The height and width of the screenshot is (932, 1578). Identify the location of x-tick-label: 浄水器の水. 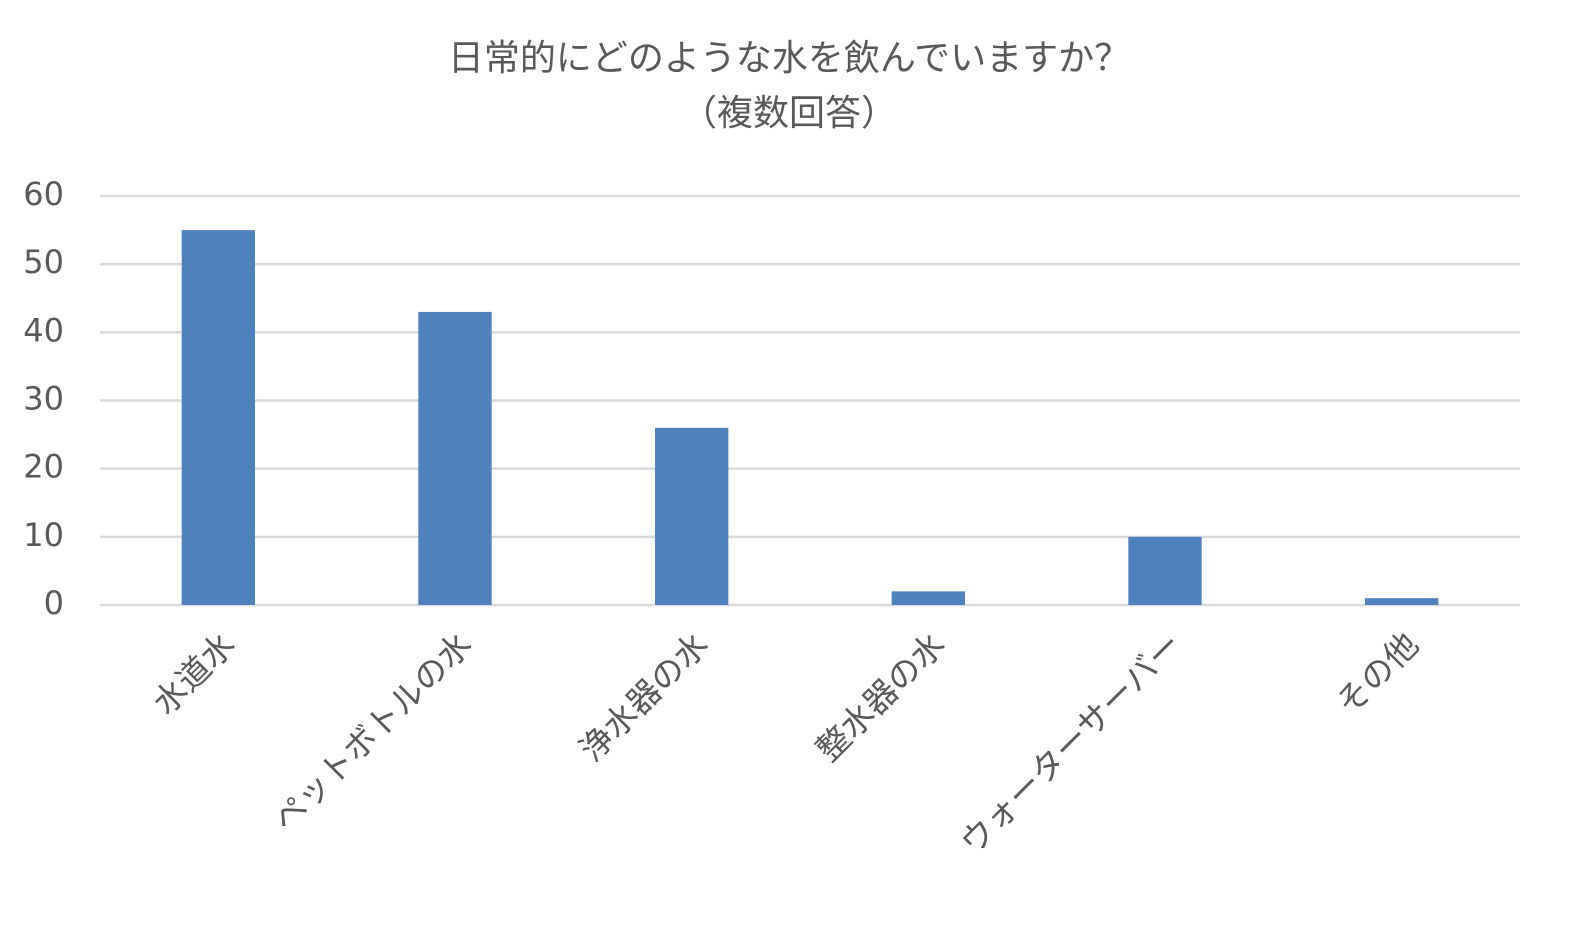
(644, 697).